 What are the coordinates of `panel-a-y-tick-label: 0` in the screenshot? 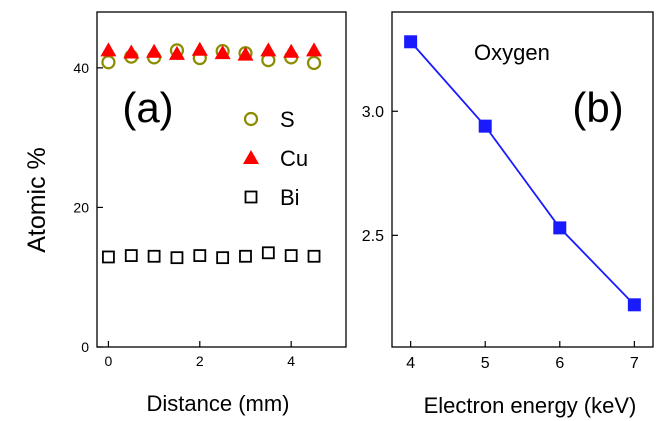 It's located at (85, 347).